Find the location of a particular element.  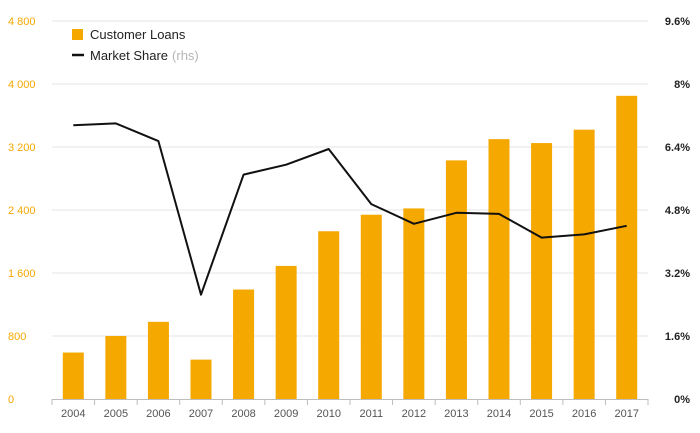

right-axis-tick-label: 4.8% is located at coordinates (677, 211).